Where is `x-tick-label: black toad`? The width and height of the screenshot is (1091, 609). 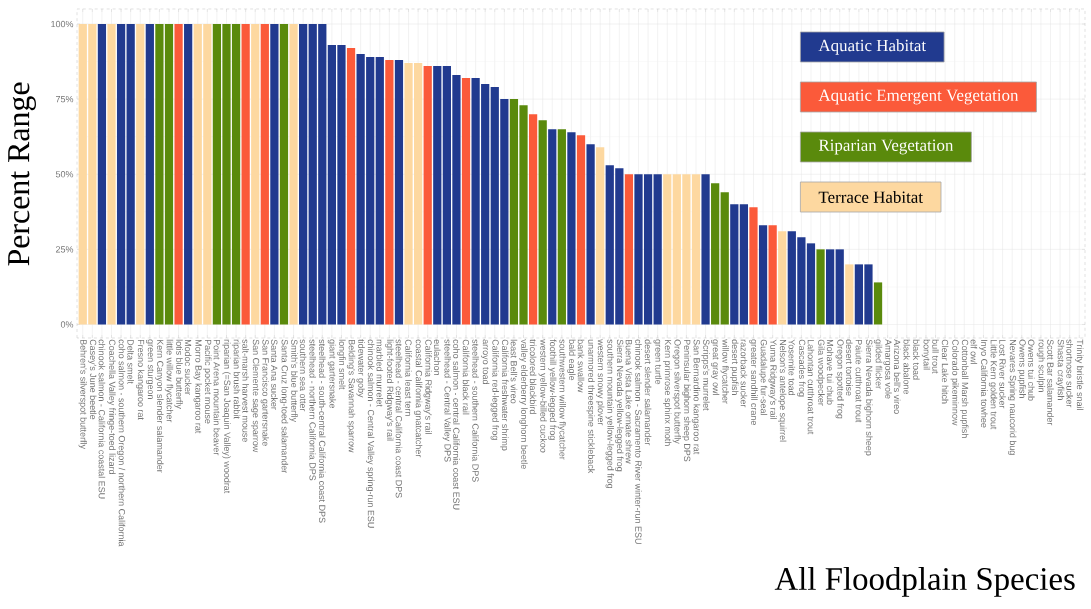 x-tick-label: black toad is located at coordinates (916, 359).